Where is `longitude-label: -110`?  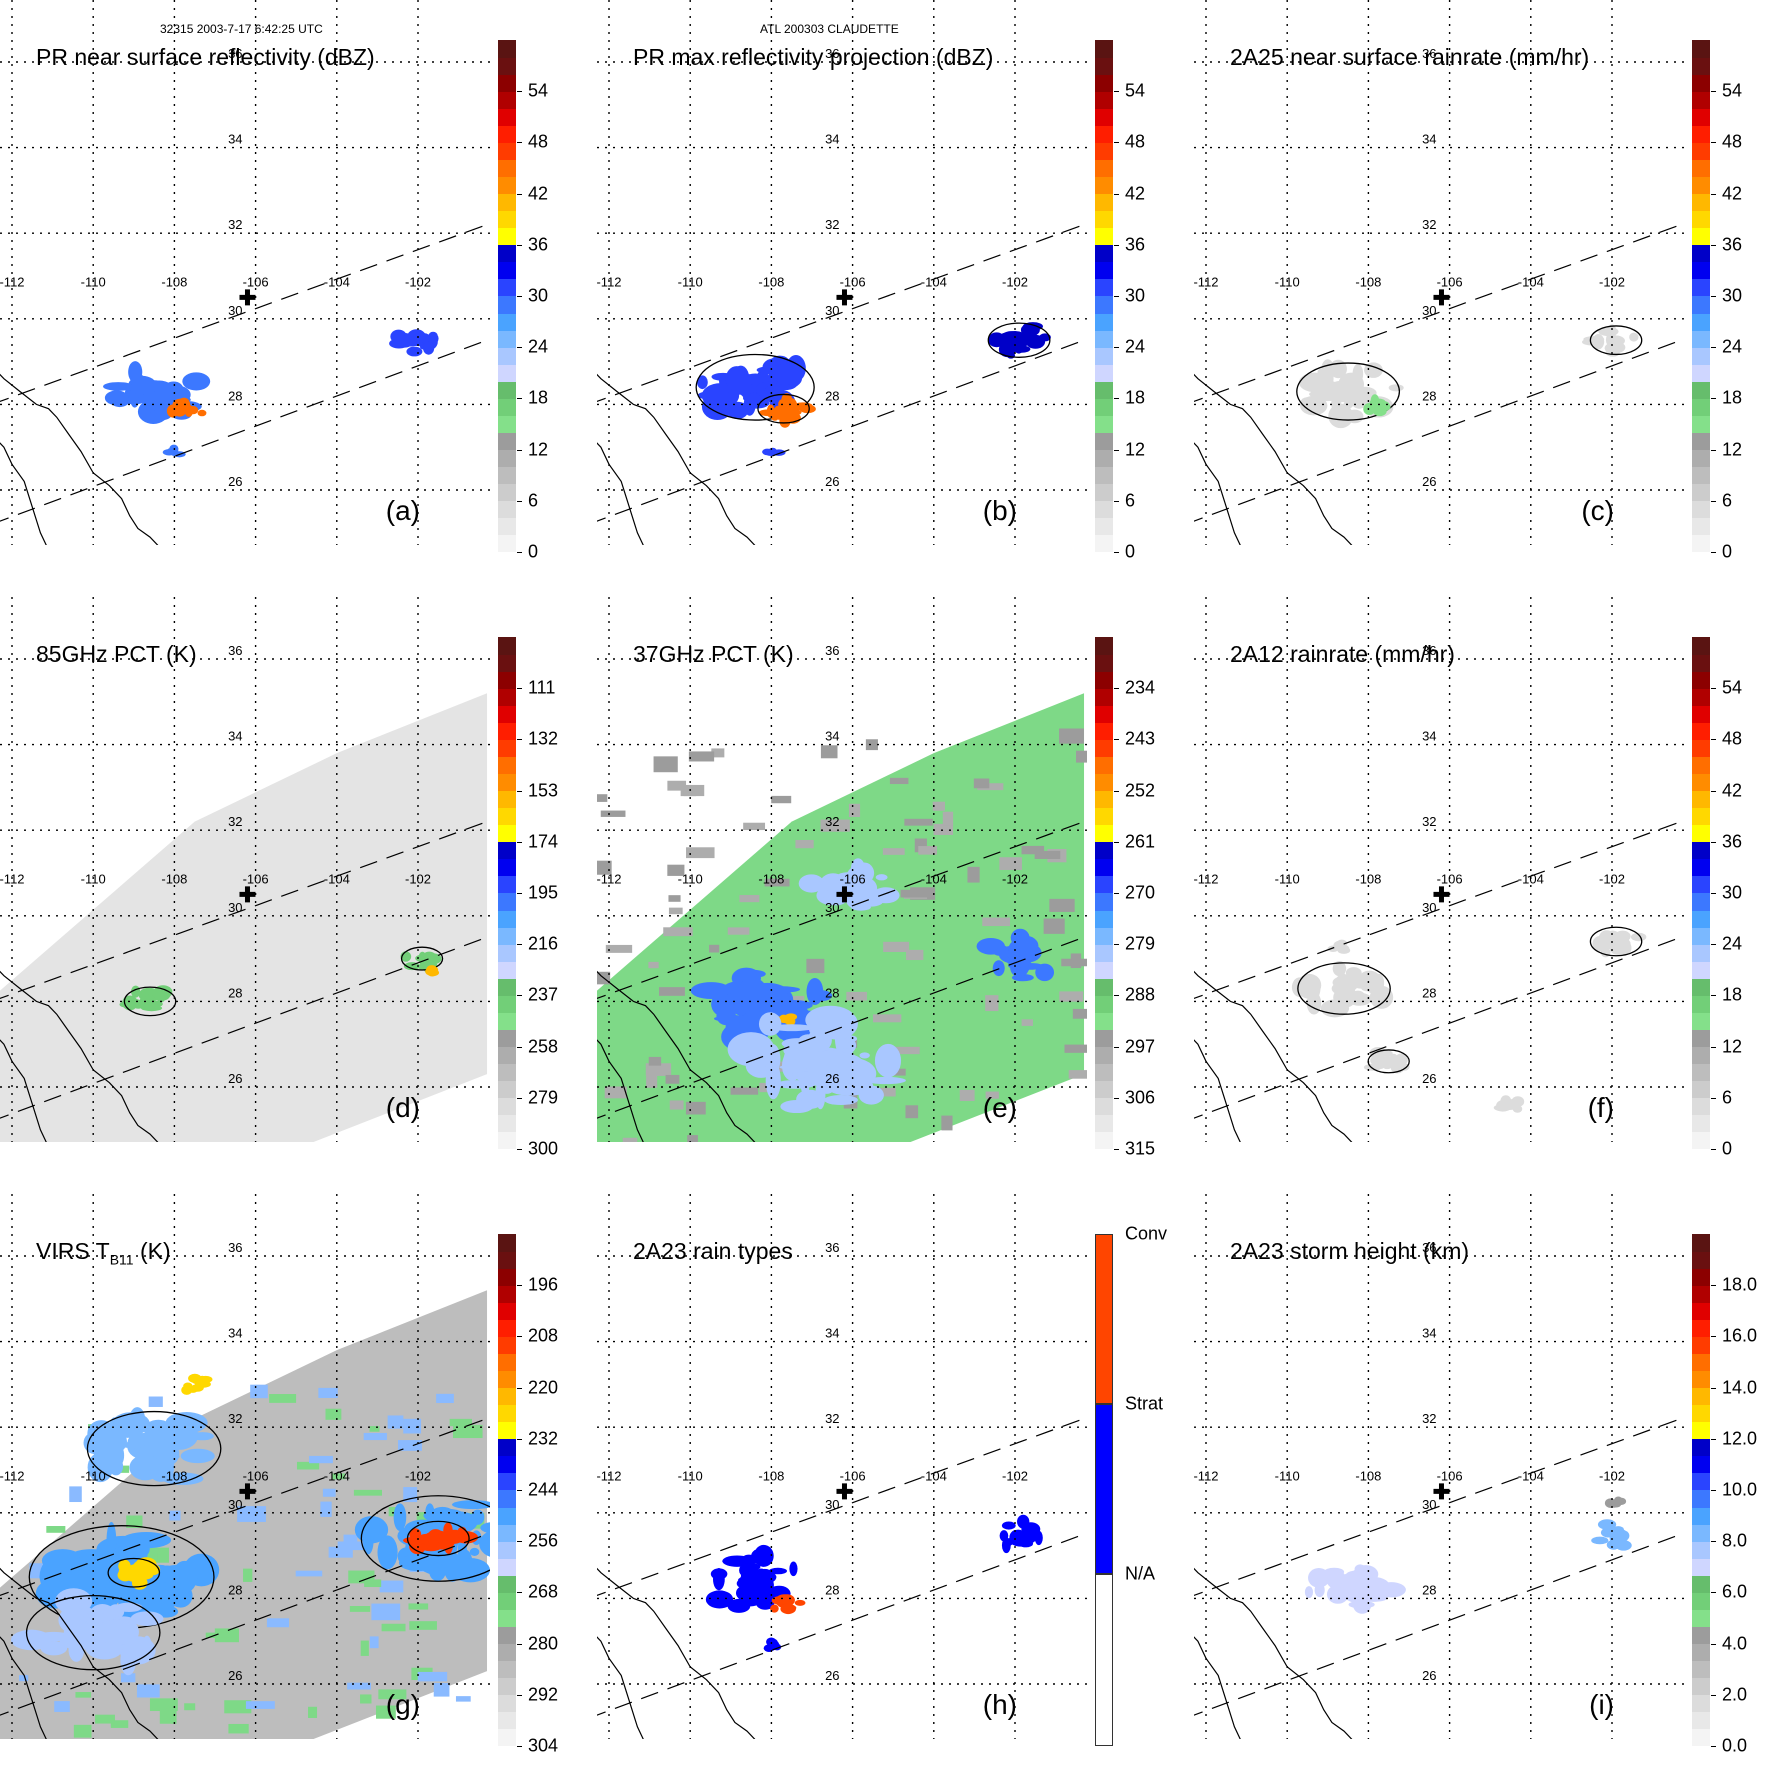
longitude-label: -110 is located at coordinates (690, 879).